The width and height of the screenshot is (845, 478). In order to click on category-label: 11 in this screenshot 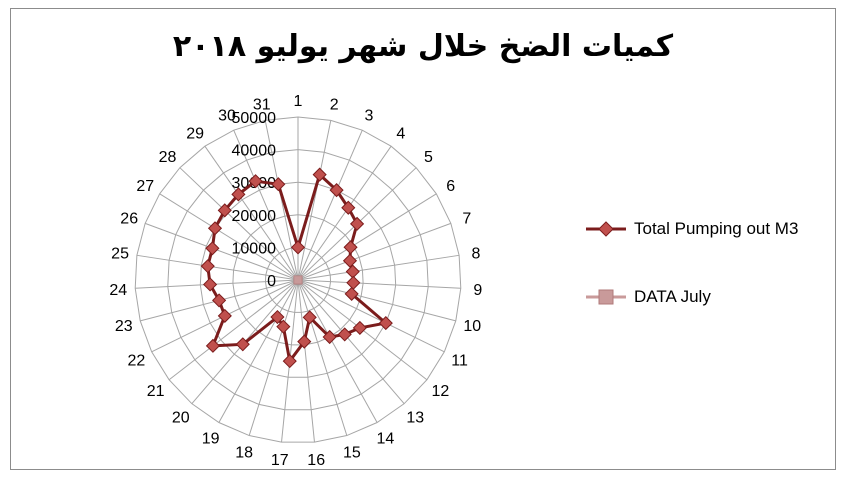, I will do `click(459, 360)`.